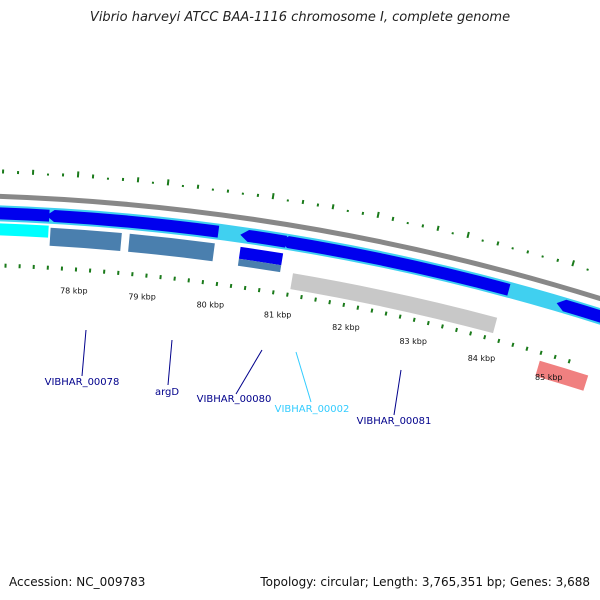 The width and height of the screenshot is (600, 600). I want to click on gene-label-argd: argD, so click(167, 392).